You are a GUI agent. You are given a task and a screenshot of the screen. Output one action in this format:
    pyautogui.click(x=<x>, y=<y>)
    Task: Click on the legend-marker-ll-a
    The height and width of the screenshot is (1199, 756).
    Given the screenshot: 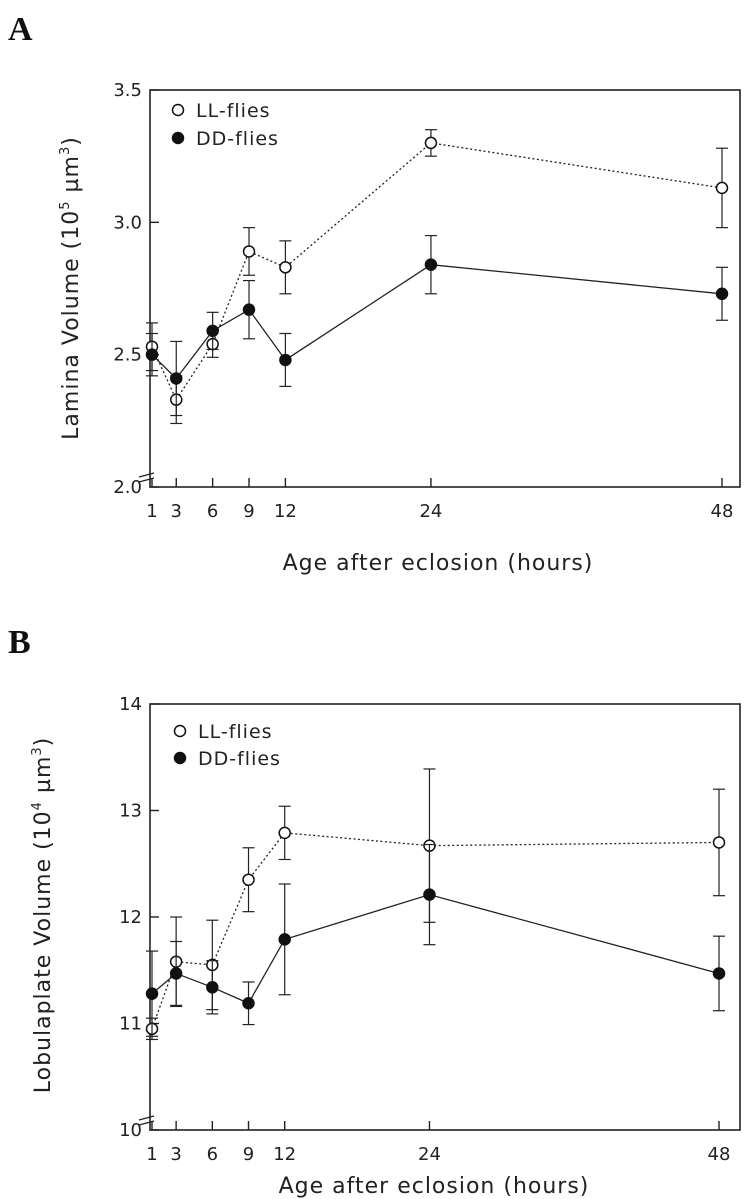 What is the action you would take?
    pyautogui.click(x=178, y=110)
    